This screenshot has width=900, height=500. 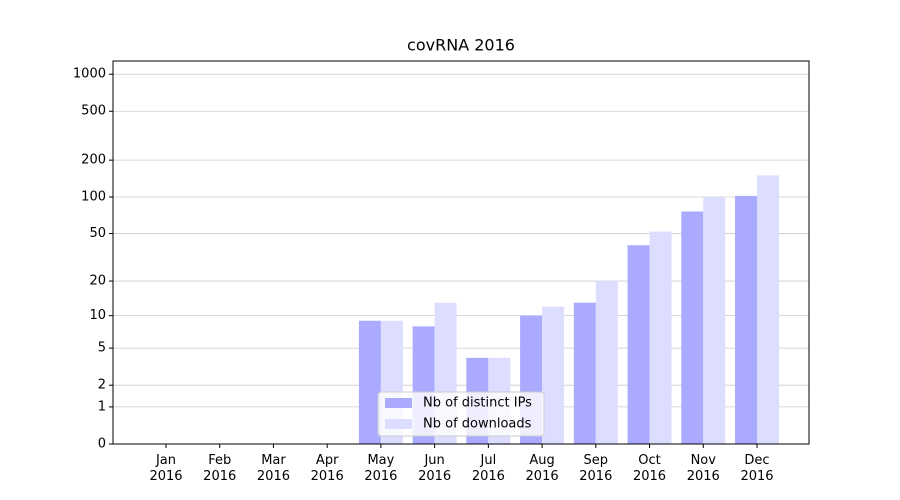 I want to click on y-tick-label: 100, so click(x=93, y=196).